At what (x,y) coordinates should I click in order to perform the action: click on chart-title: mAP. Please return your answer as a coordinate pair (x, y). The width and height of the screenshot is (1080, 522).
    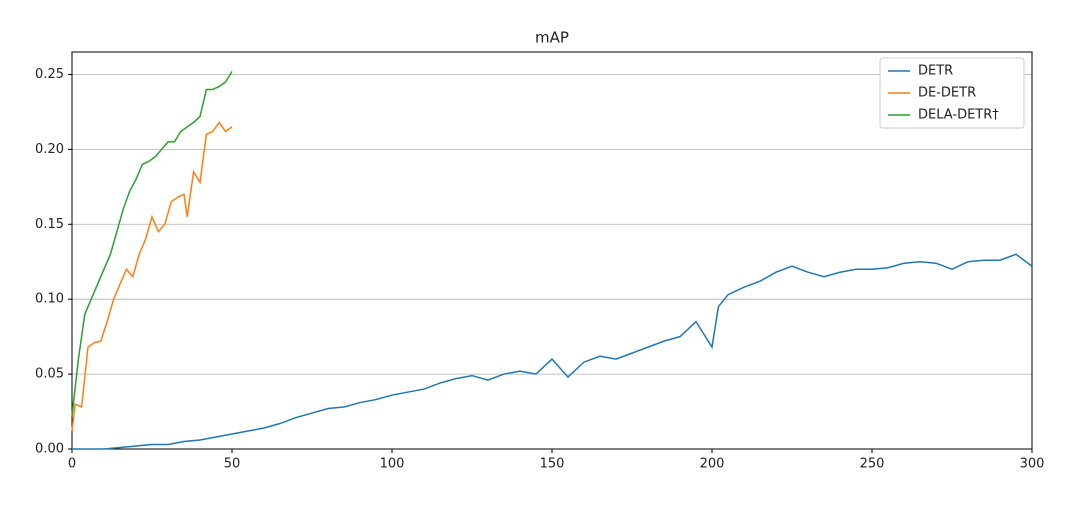
    Looking at the image, I should click on (552, 38).